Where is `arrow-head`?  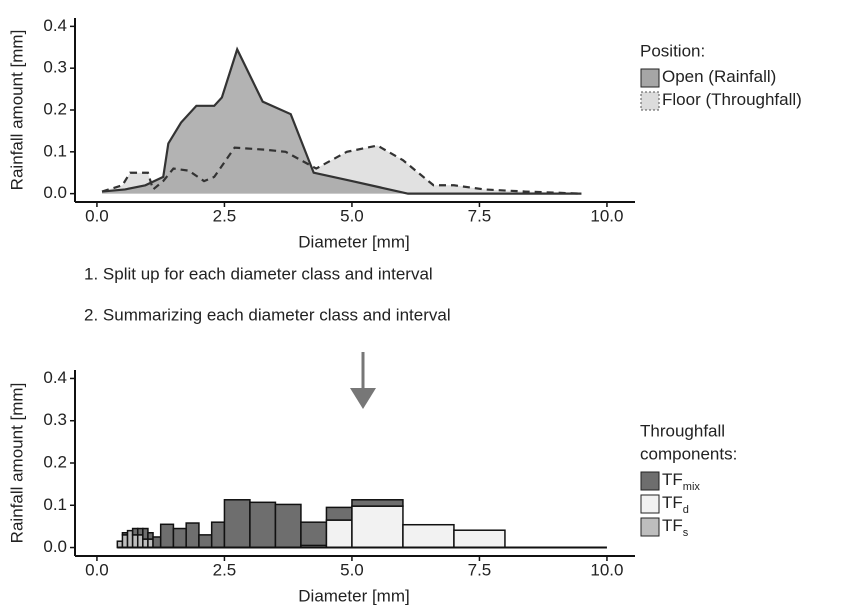
arrow-head is located at coordinates (363, 398).